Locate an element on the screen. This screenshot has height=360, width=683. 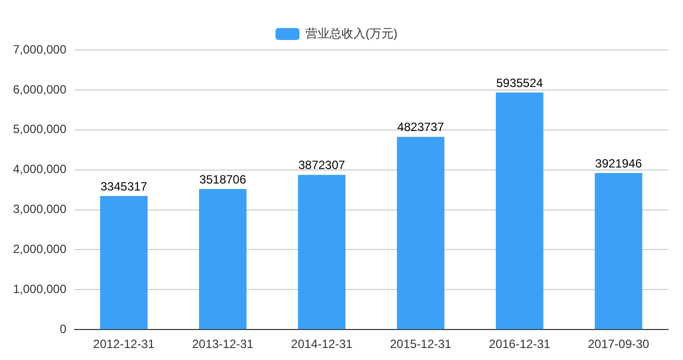
data-label: 5935524 is located at coordinates (520, 83).